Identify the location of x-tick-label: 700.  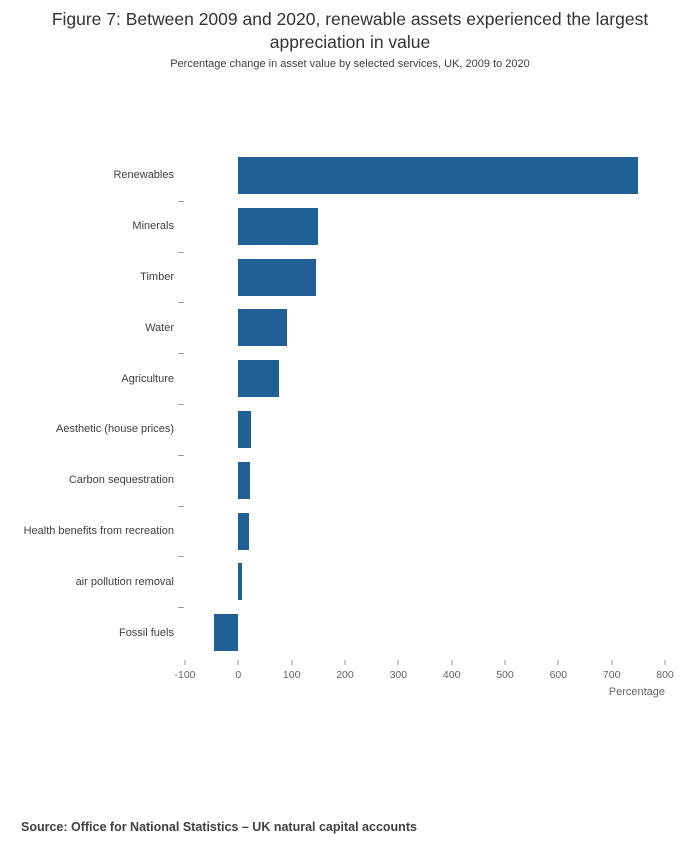
(611, 675).